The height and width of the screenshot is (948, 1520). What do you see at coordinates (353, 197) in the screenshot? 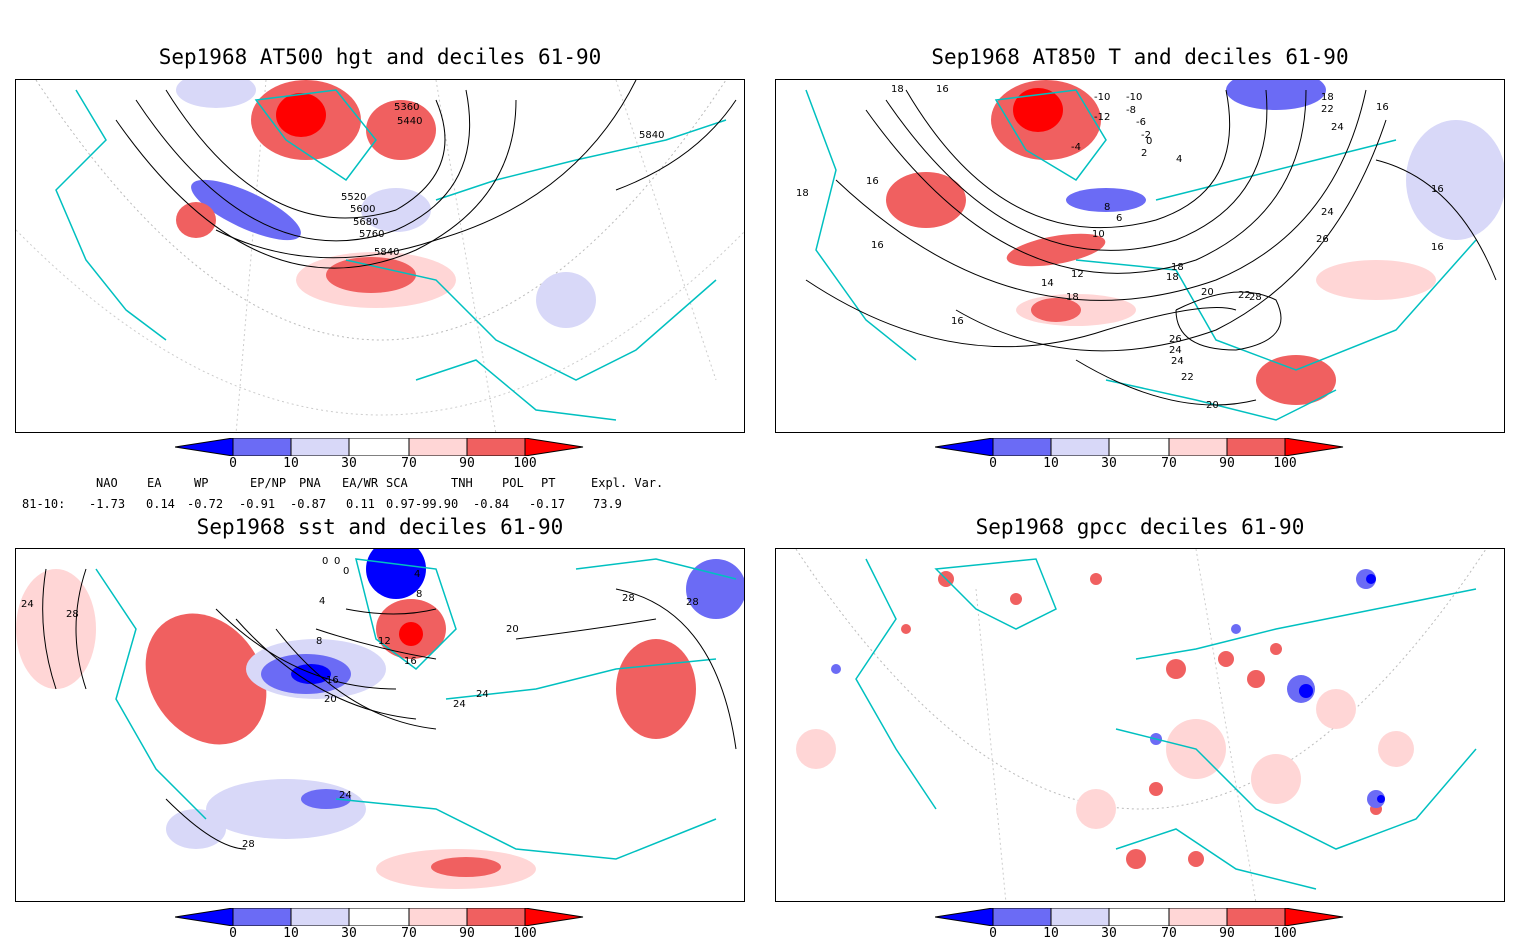
I see `contour-label: 5520` at bounding box center [353, 197].